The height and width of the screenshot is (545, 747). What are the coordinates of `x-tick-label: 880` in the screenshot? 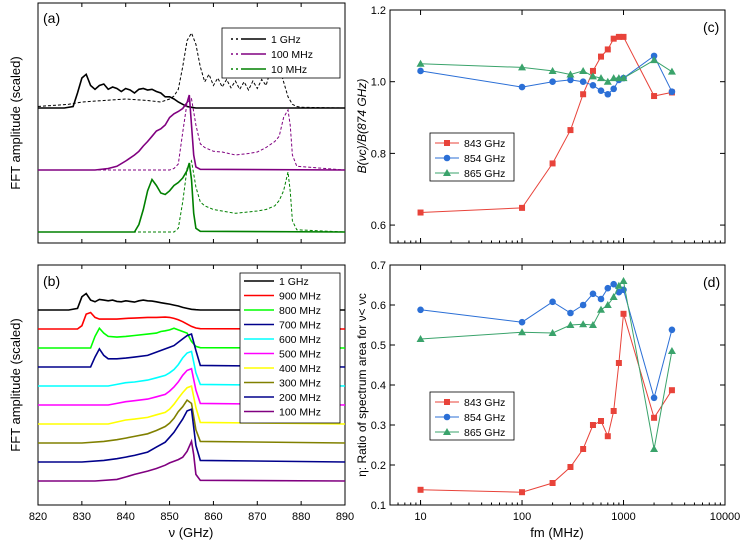 It's located at (301, 517).